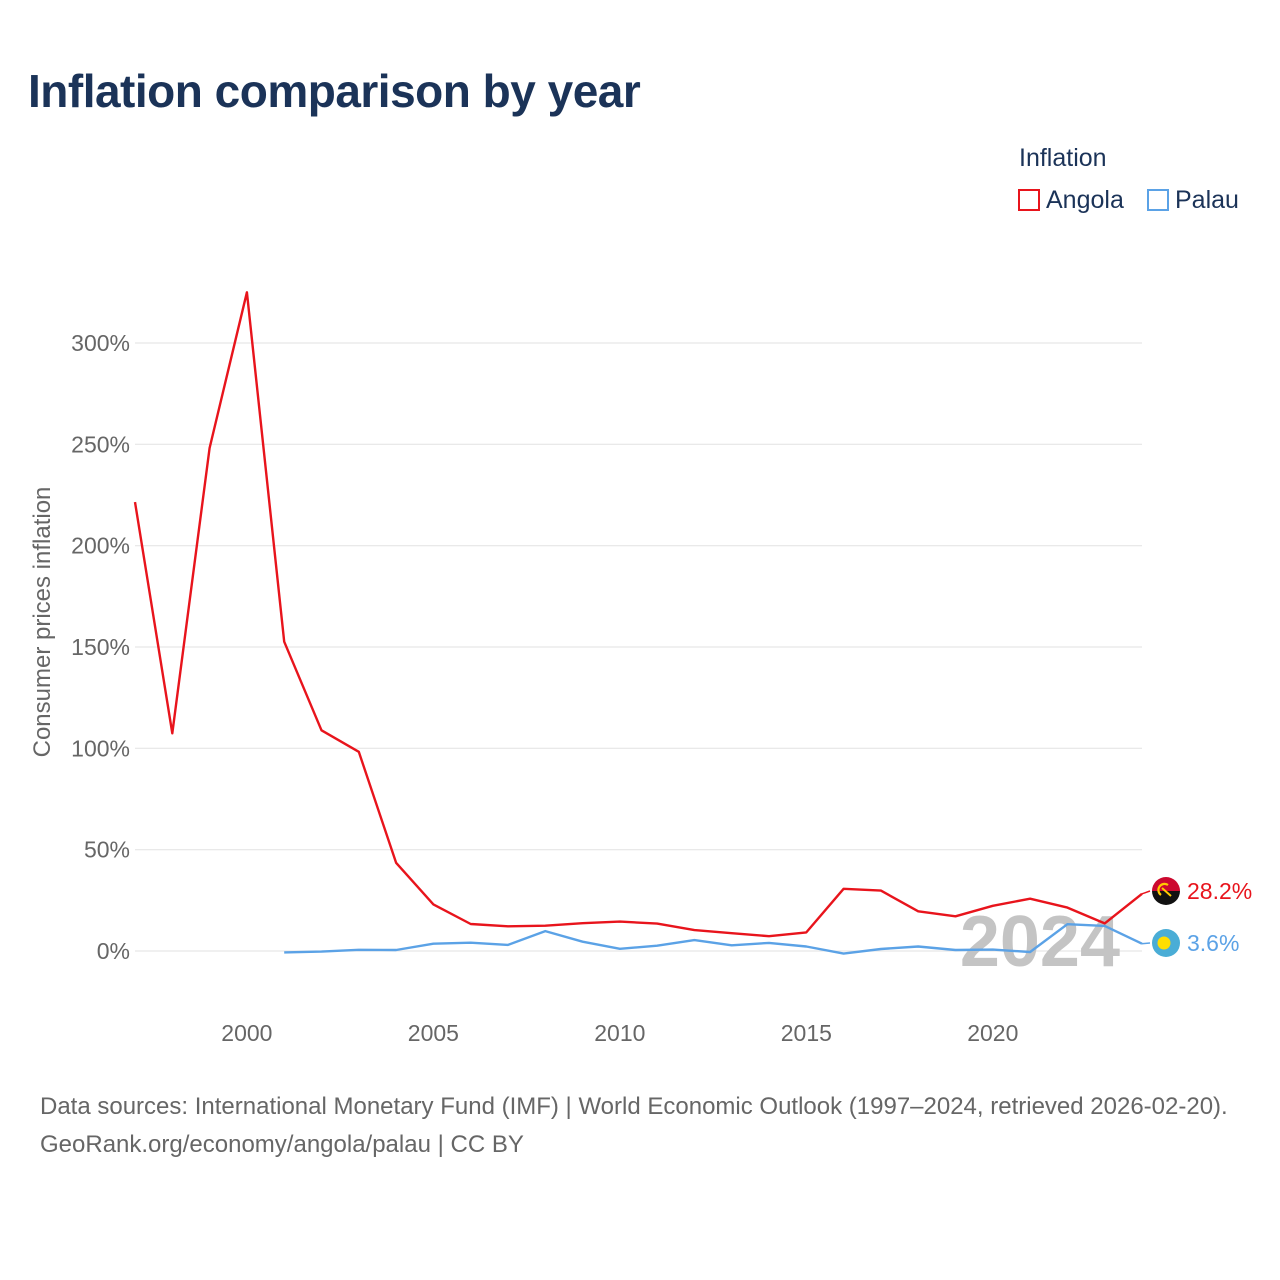 The height and width of the screenshot is (1280, 1280). I want to click on end-markers: 28.2% 3.6%, so click(1196, 917).